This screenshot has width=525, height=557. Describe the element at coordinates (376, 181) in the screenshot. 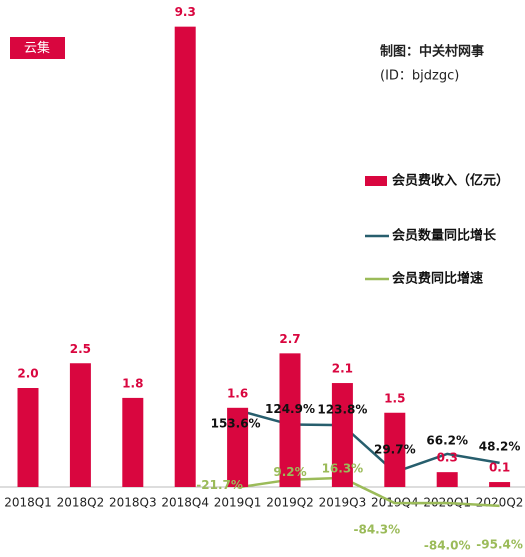

I see `legend-swatch` at that location.